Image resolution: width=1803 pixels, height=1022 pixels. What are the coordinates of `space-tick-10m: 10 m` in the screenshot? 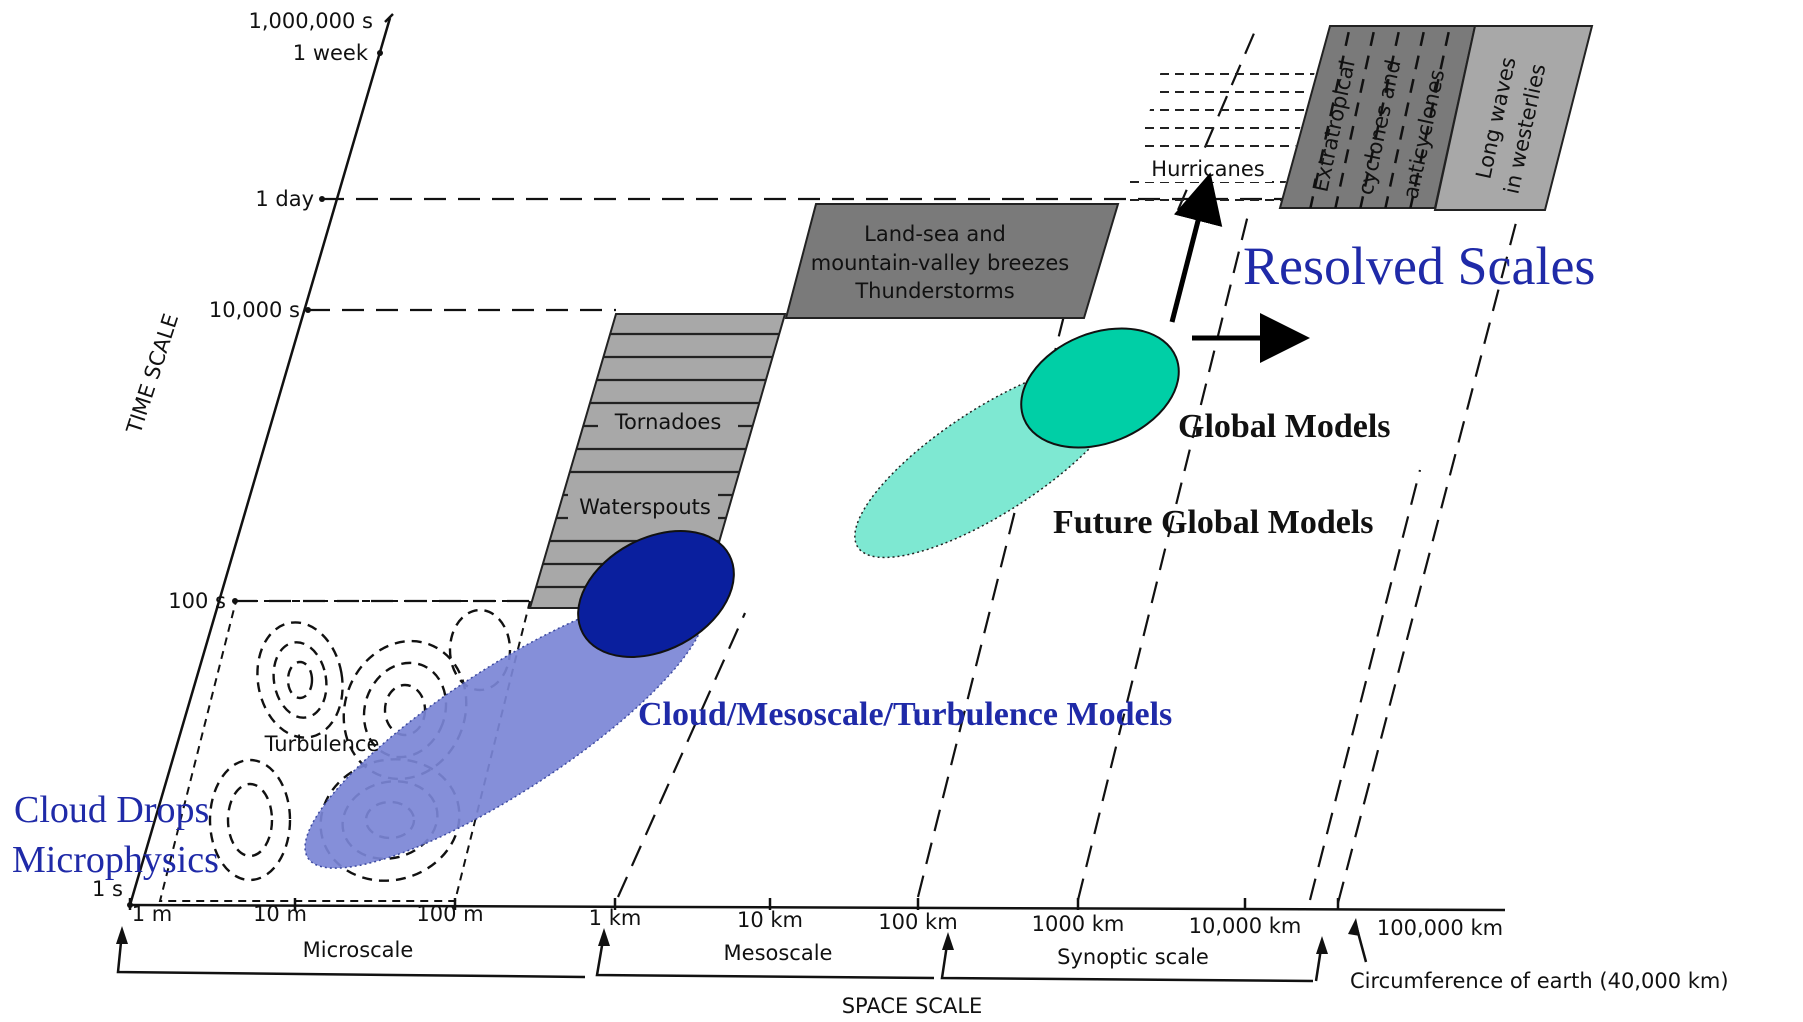 It's located at (280, 914).